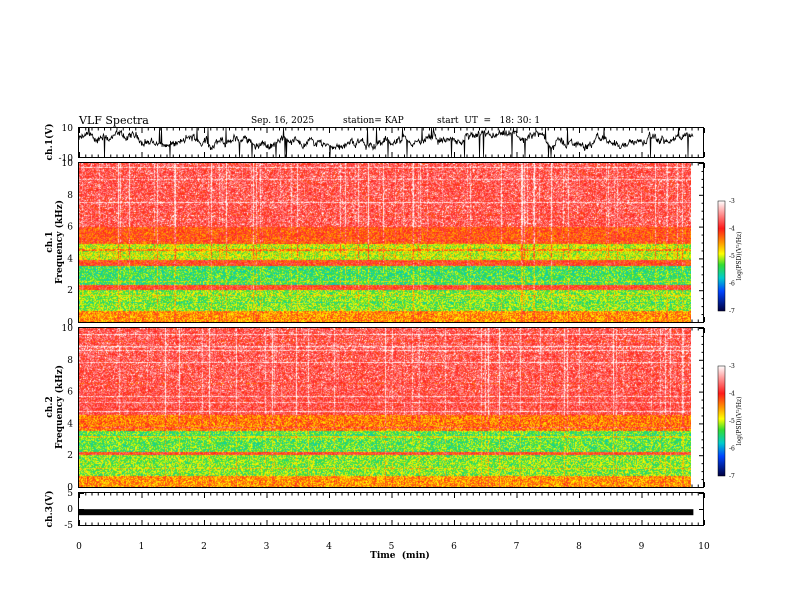 The width and height of the screenshot is (792, 612). What do you see at coordinates (113, 120) in the screenshot?
I see `figure-title: VLF Spectra` at bounding box center [113, 120].